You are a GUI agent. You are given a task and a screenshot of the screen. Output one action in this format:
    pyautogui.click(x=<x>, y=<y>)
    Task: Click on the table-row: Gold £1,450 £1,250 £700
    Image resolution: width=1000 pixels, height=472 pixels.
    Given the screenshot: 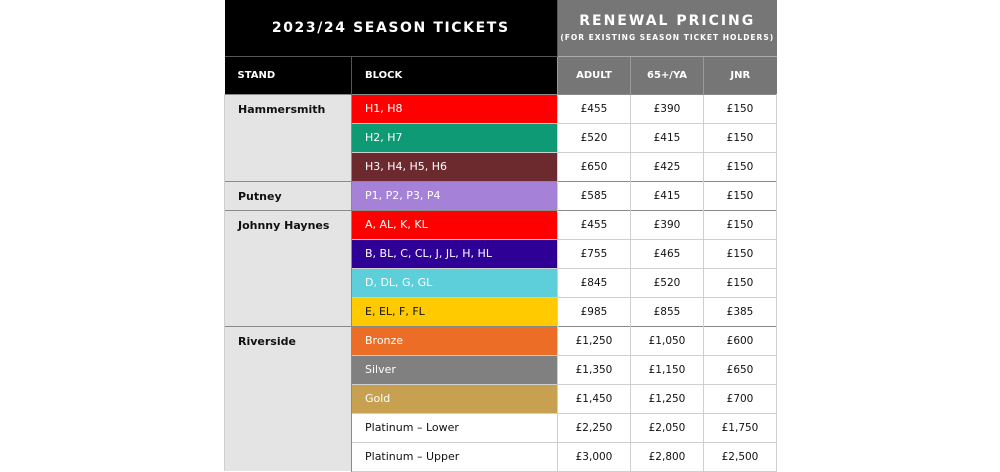 What is the action you would take?
    pyautogui.click(x=501, y=398)
    